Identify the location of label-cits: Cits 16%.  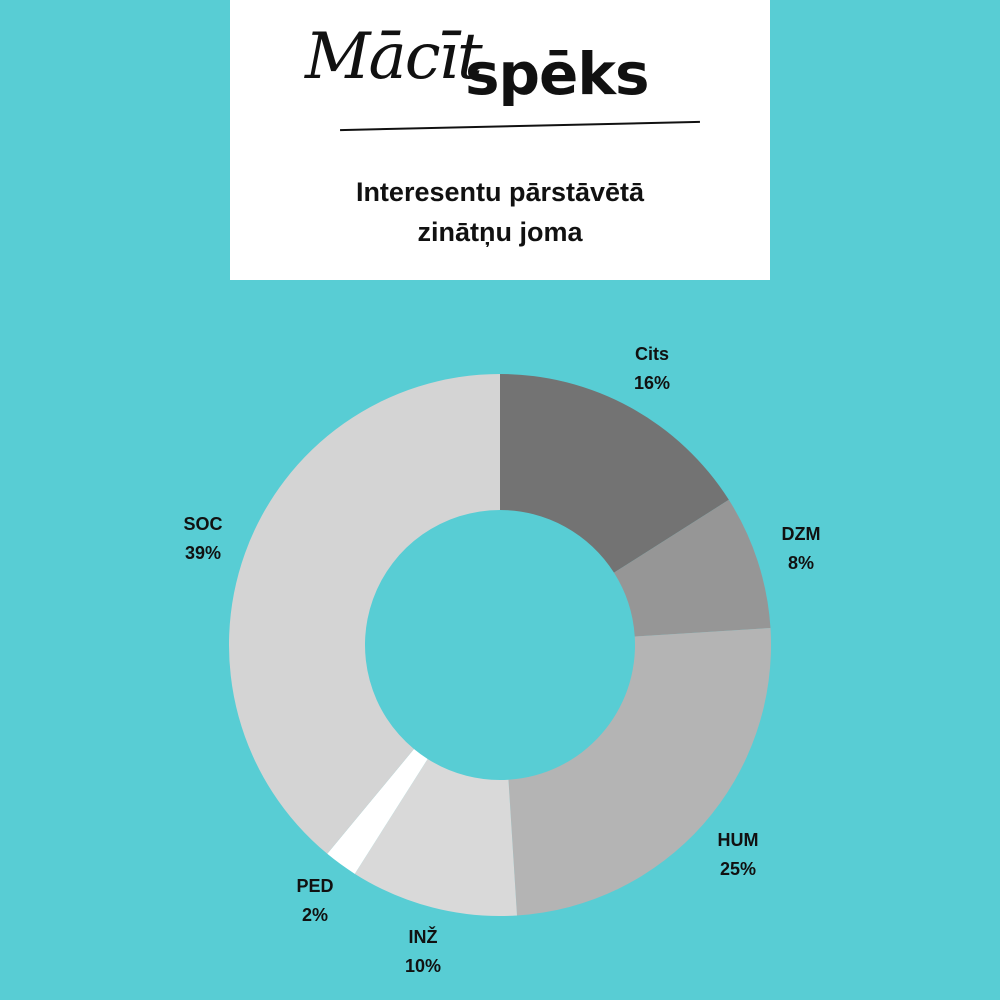
(652, 369).